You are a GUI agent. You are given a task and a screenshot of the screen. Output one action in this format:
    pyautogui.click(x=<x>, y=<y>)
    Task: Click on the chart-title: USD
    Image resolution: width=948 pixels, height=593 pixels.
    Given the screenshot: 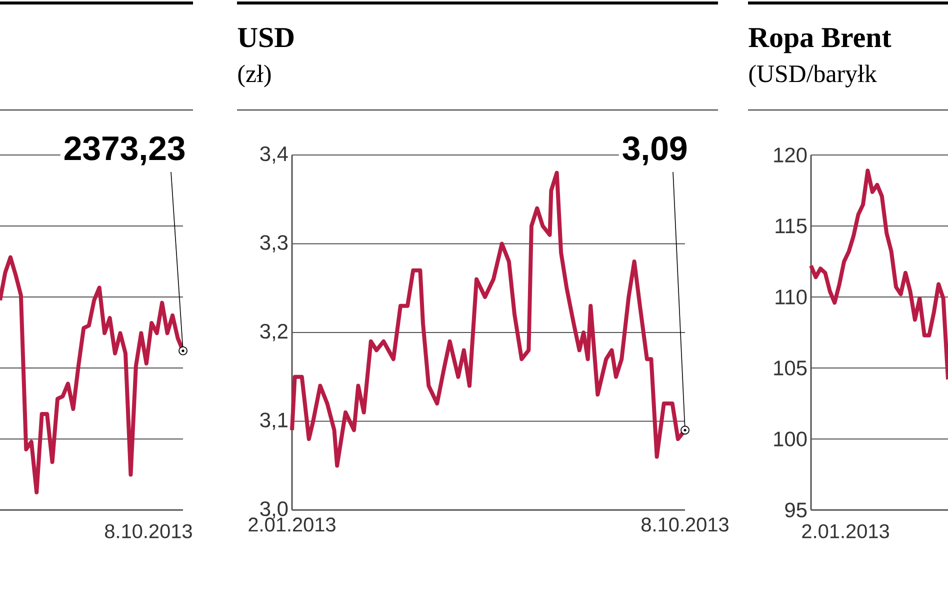 What is the action you would take?
    pyautogui.click(x=266, y=38)
    